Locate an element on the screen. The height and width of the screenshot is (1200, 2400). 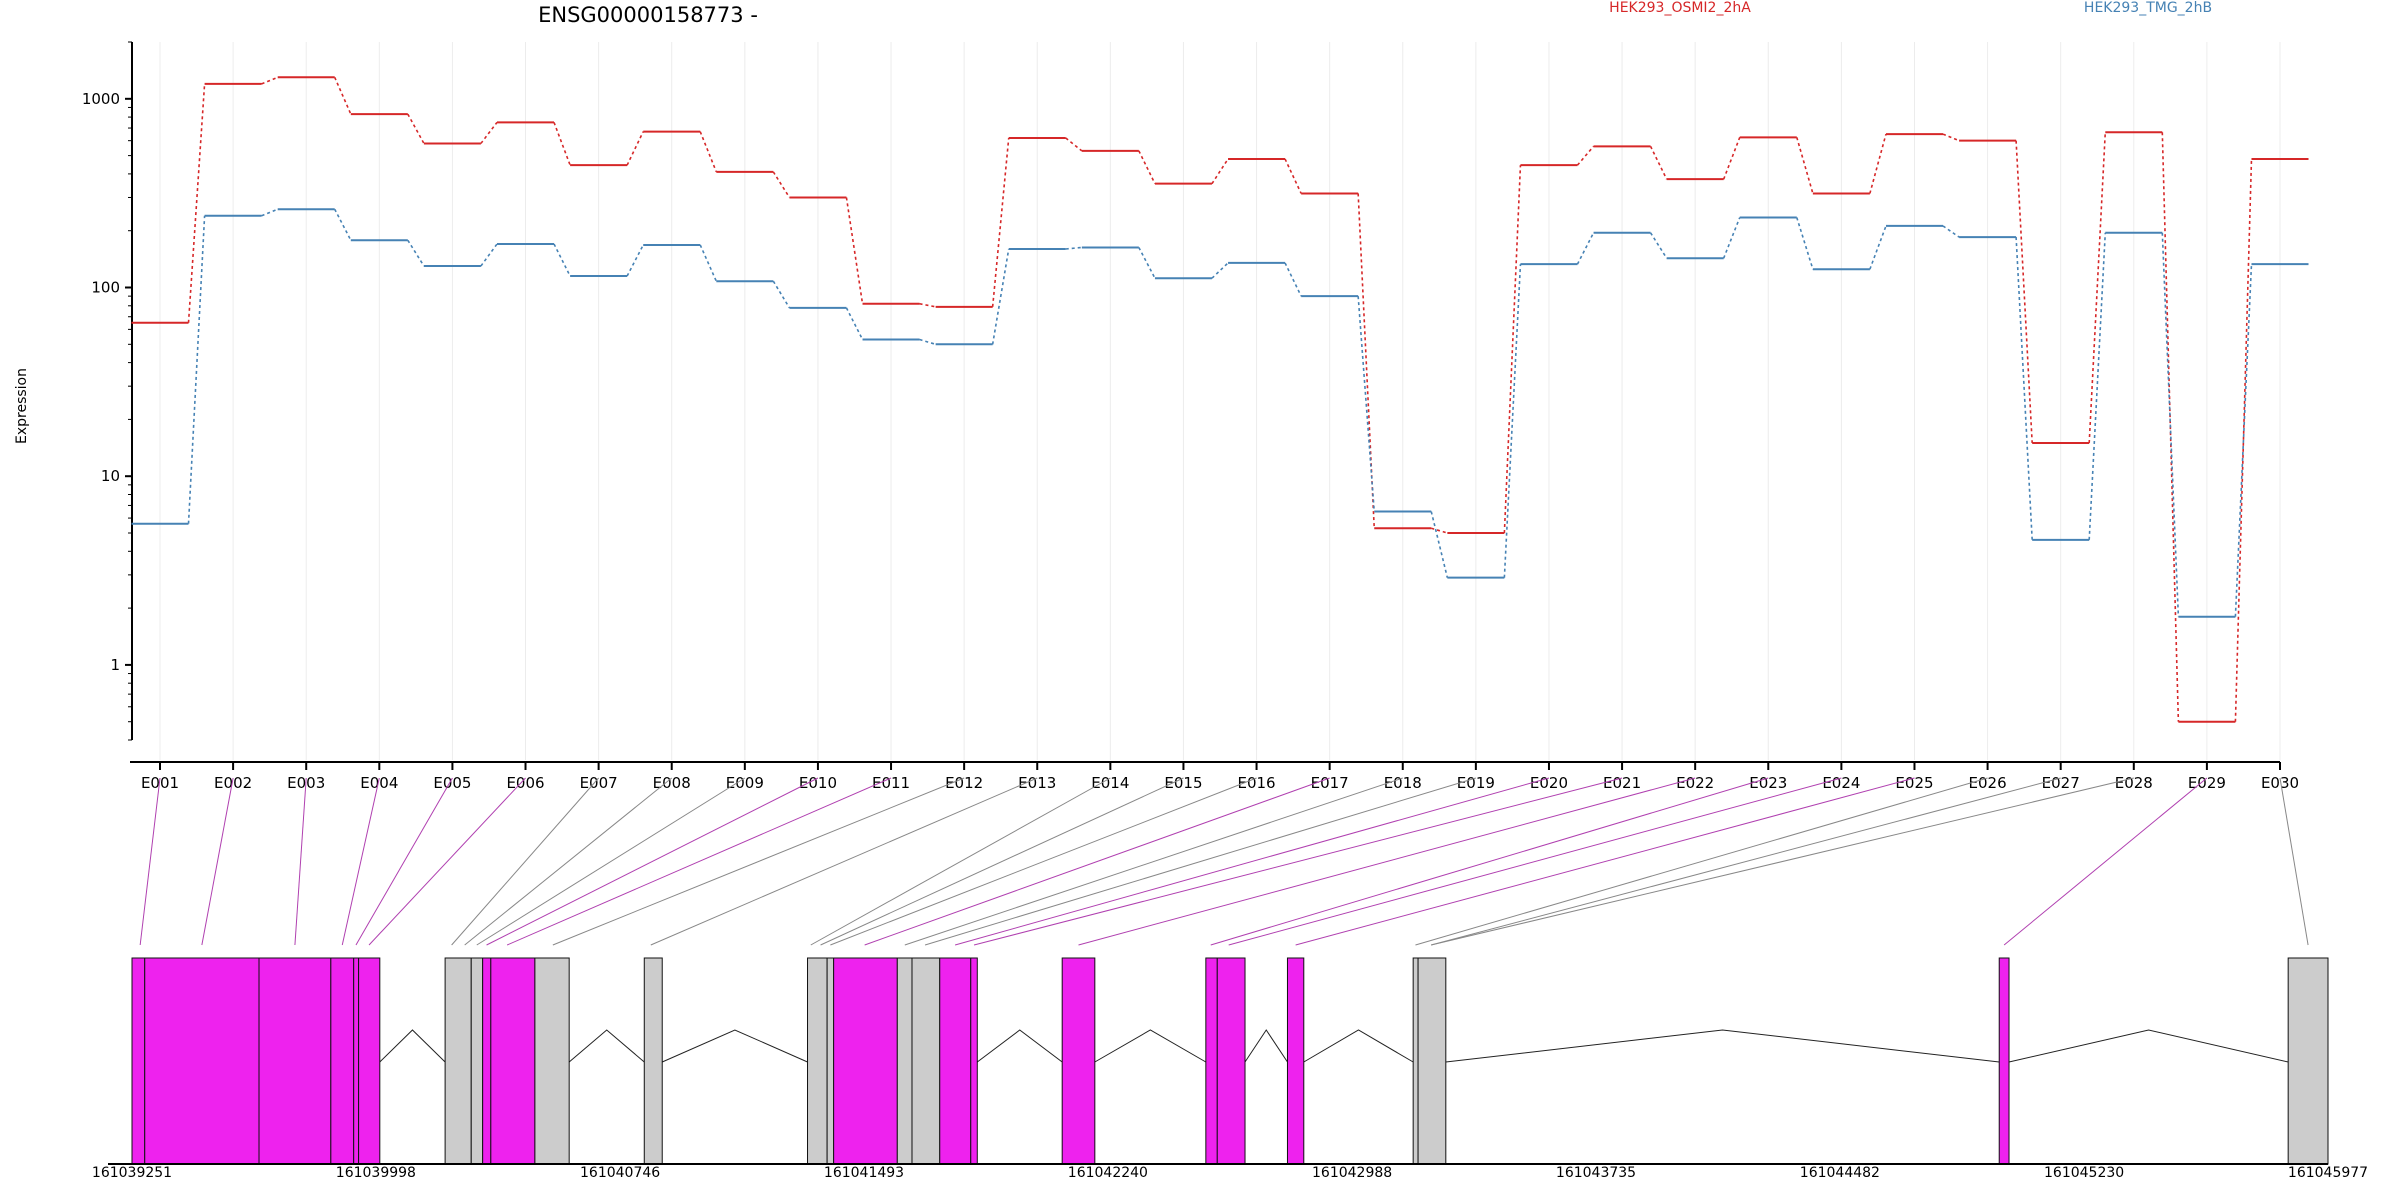
x-tick-label-e008: E008 is located at coordinates (672, 783).